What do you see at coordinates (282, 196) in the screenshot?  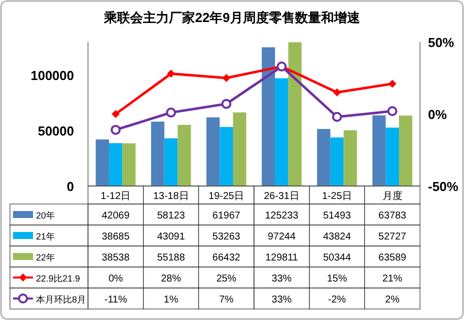 I see `x-tick-label: 26-31日` at bounding box center [282, 196].